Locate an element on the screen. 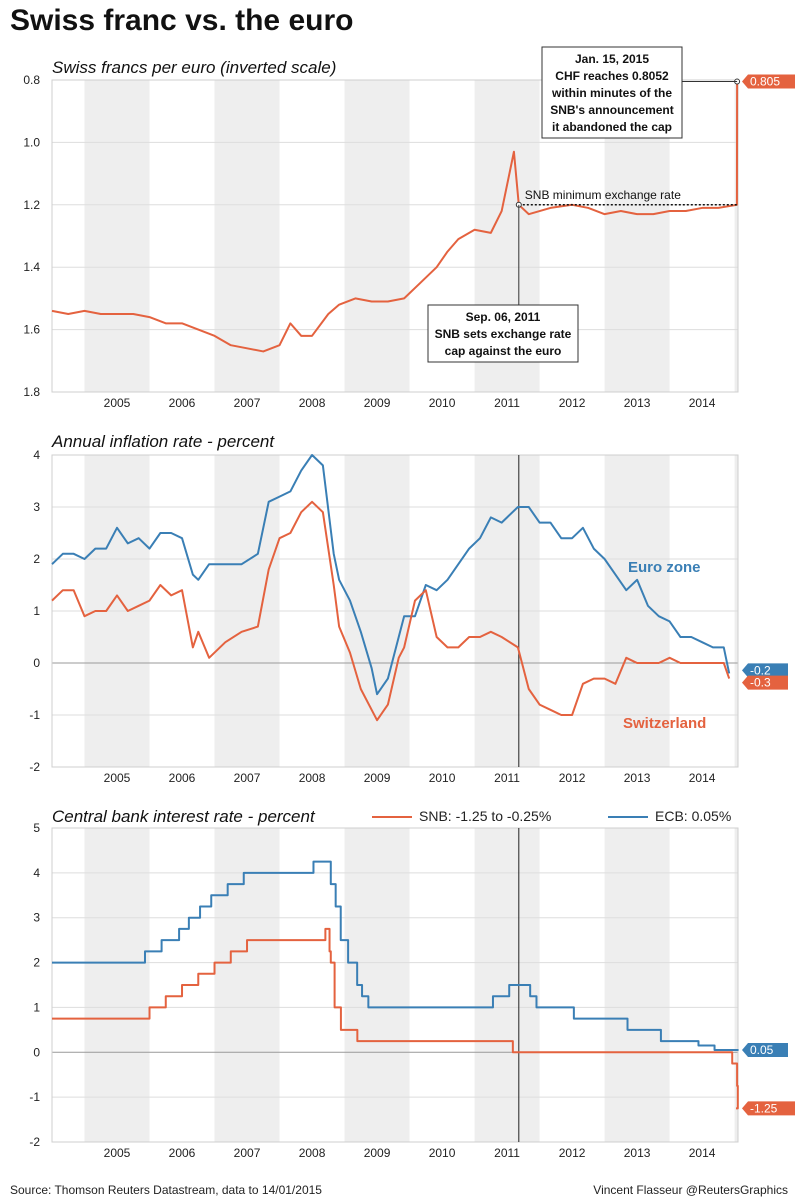  series-line-ecb- is located at coordinates (395, 956).